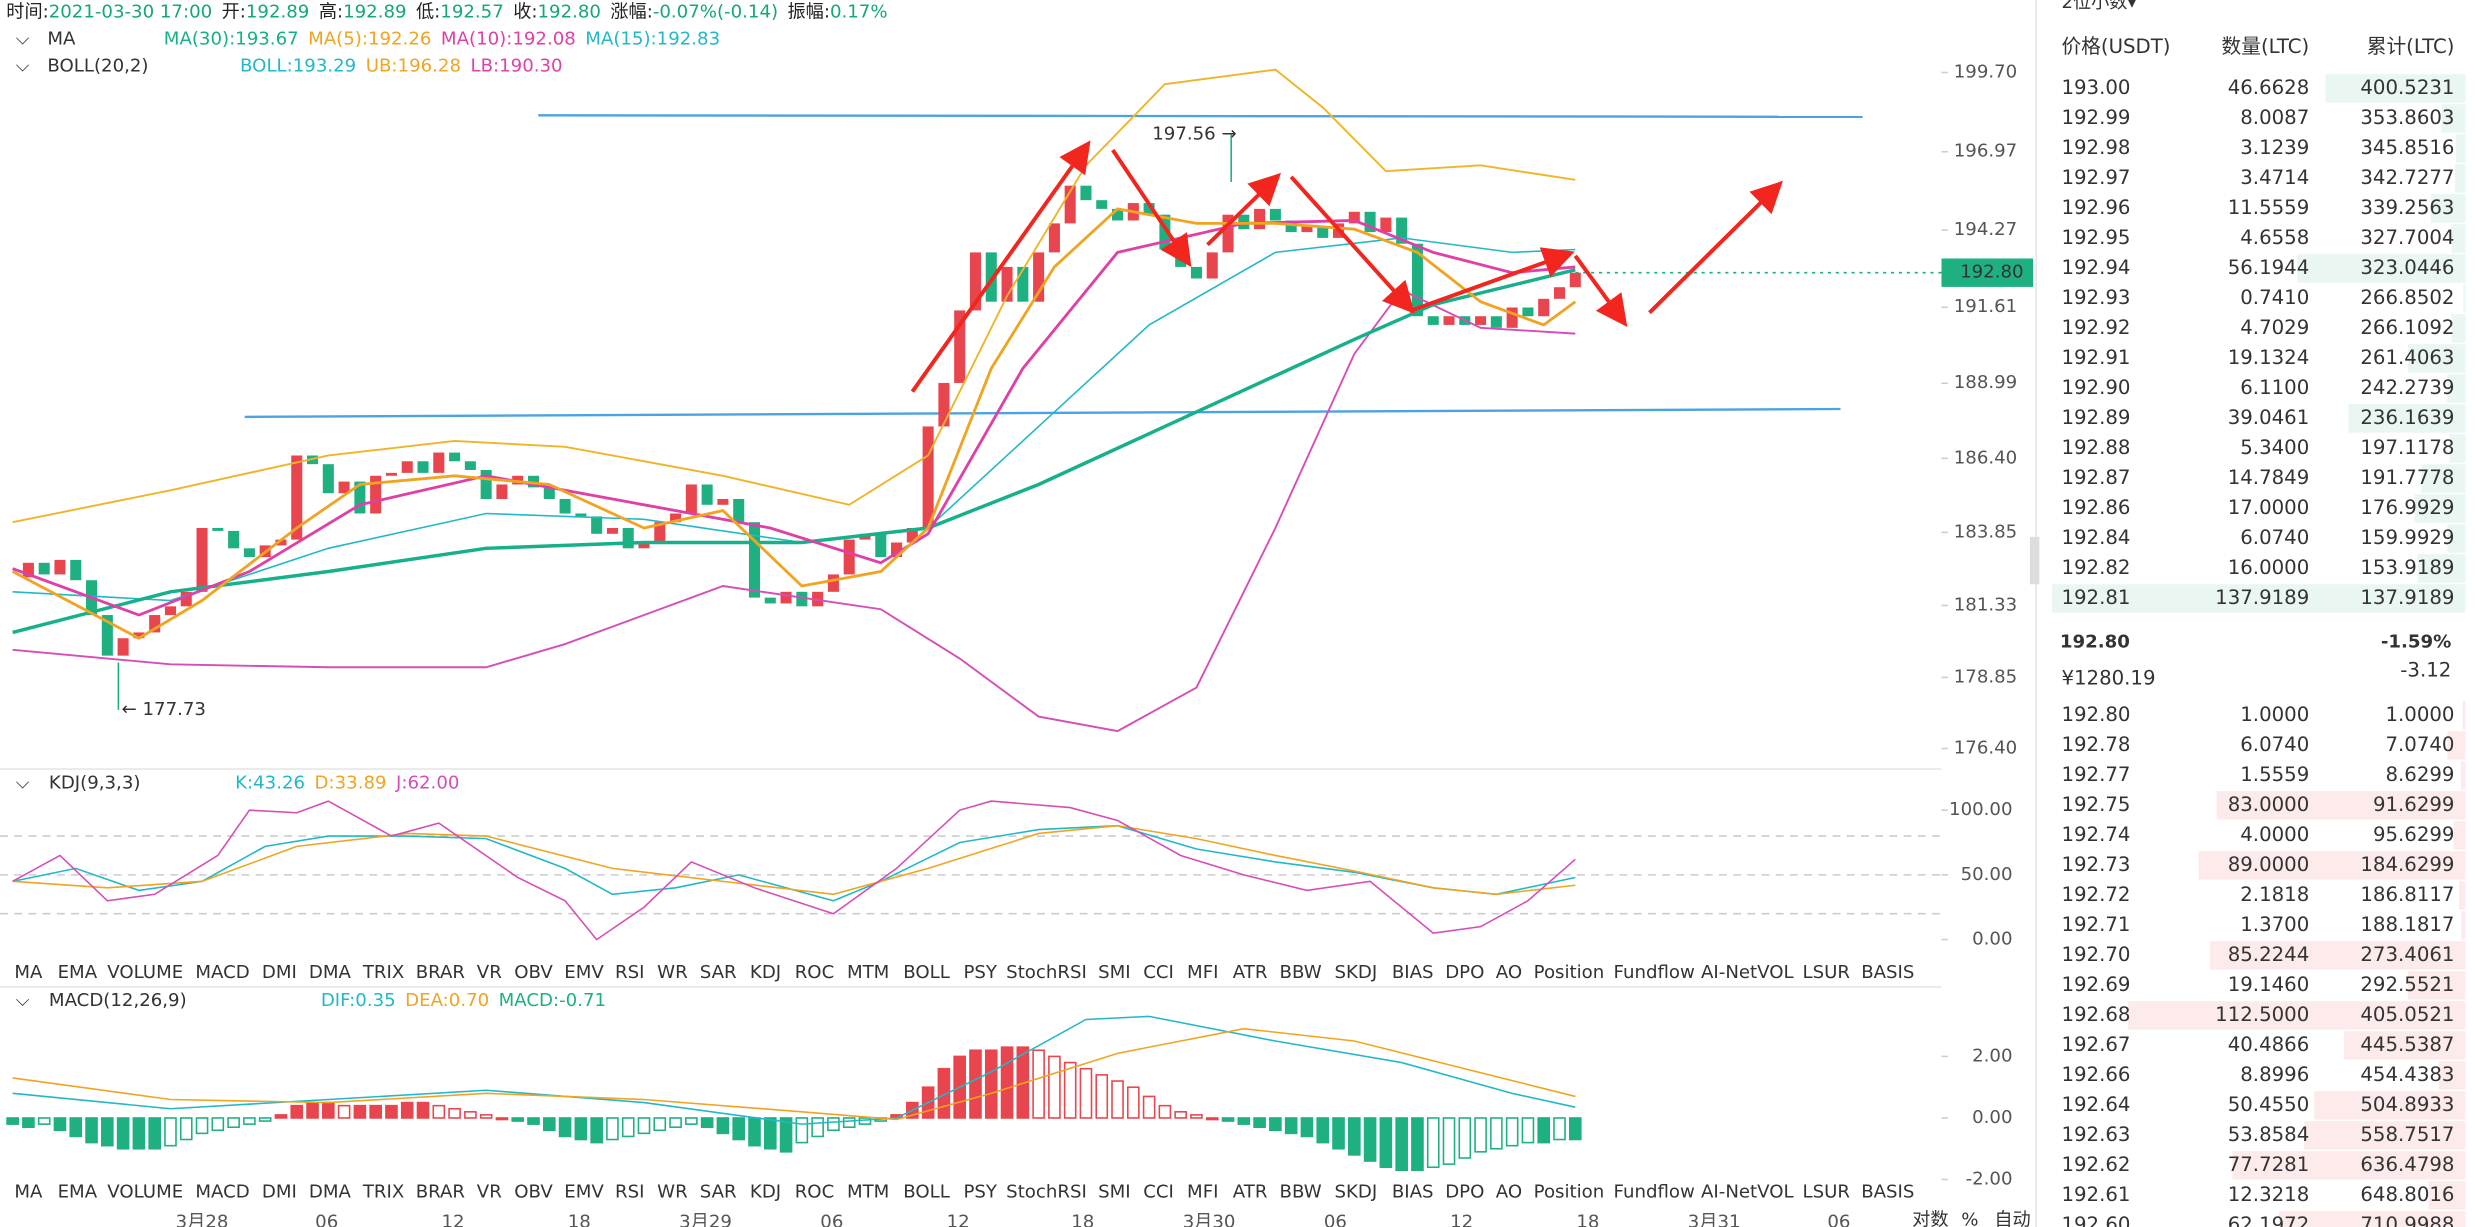 This screenshot has width=2475, height=1227. Describe the element at coordinates (2095, 417) in the screenshot. I see `price: 192.89` at that location.